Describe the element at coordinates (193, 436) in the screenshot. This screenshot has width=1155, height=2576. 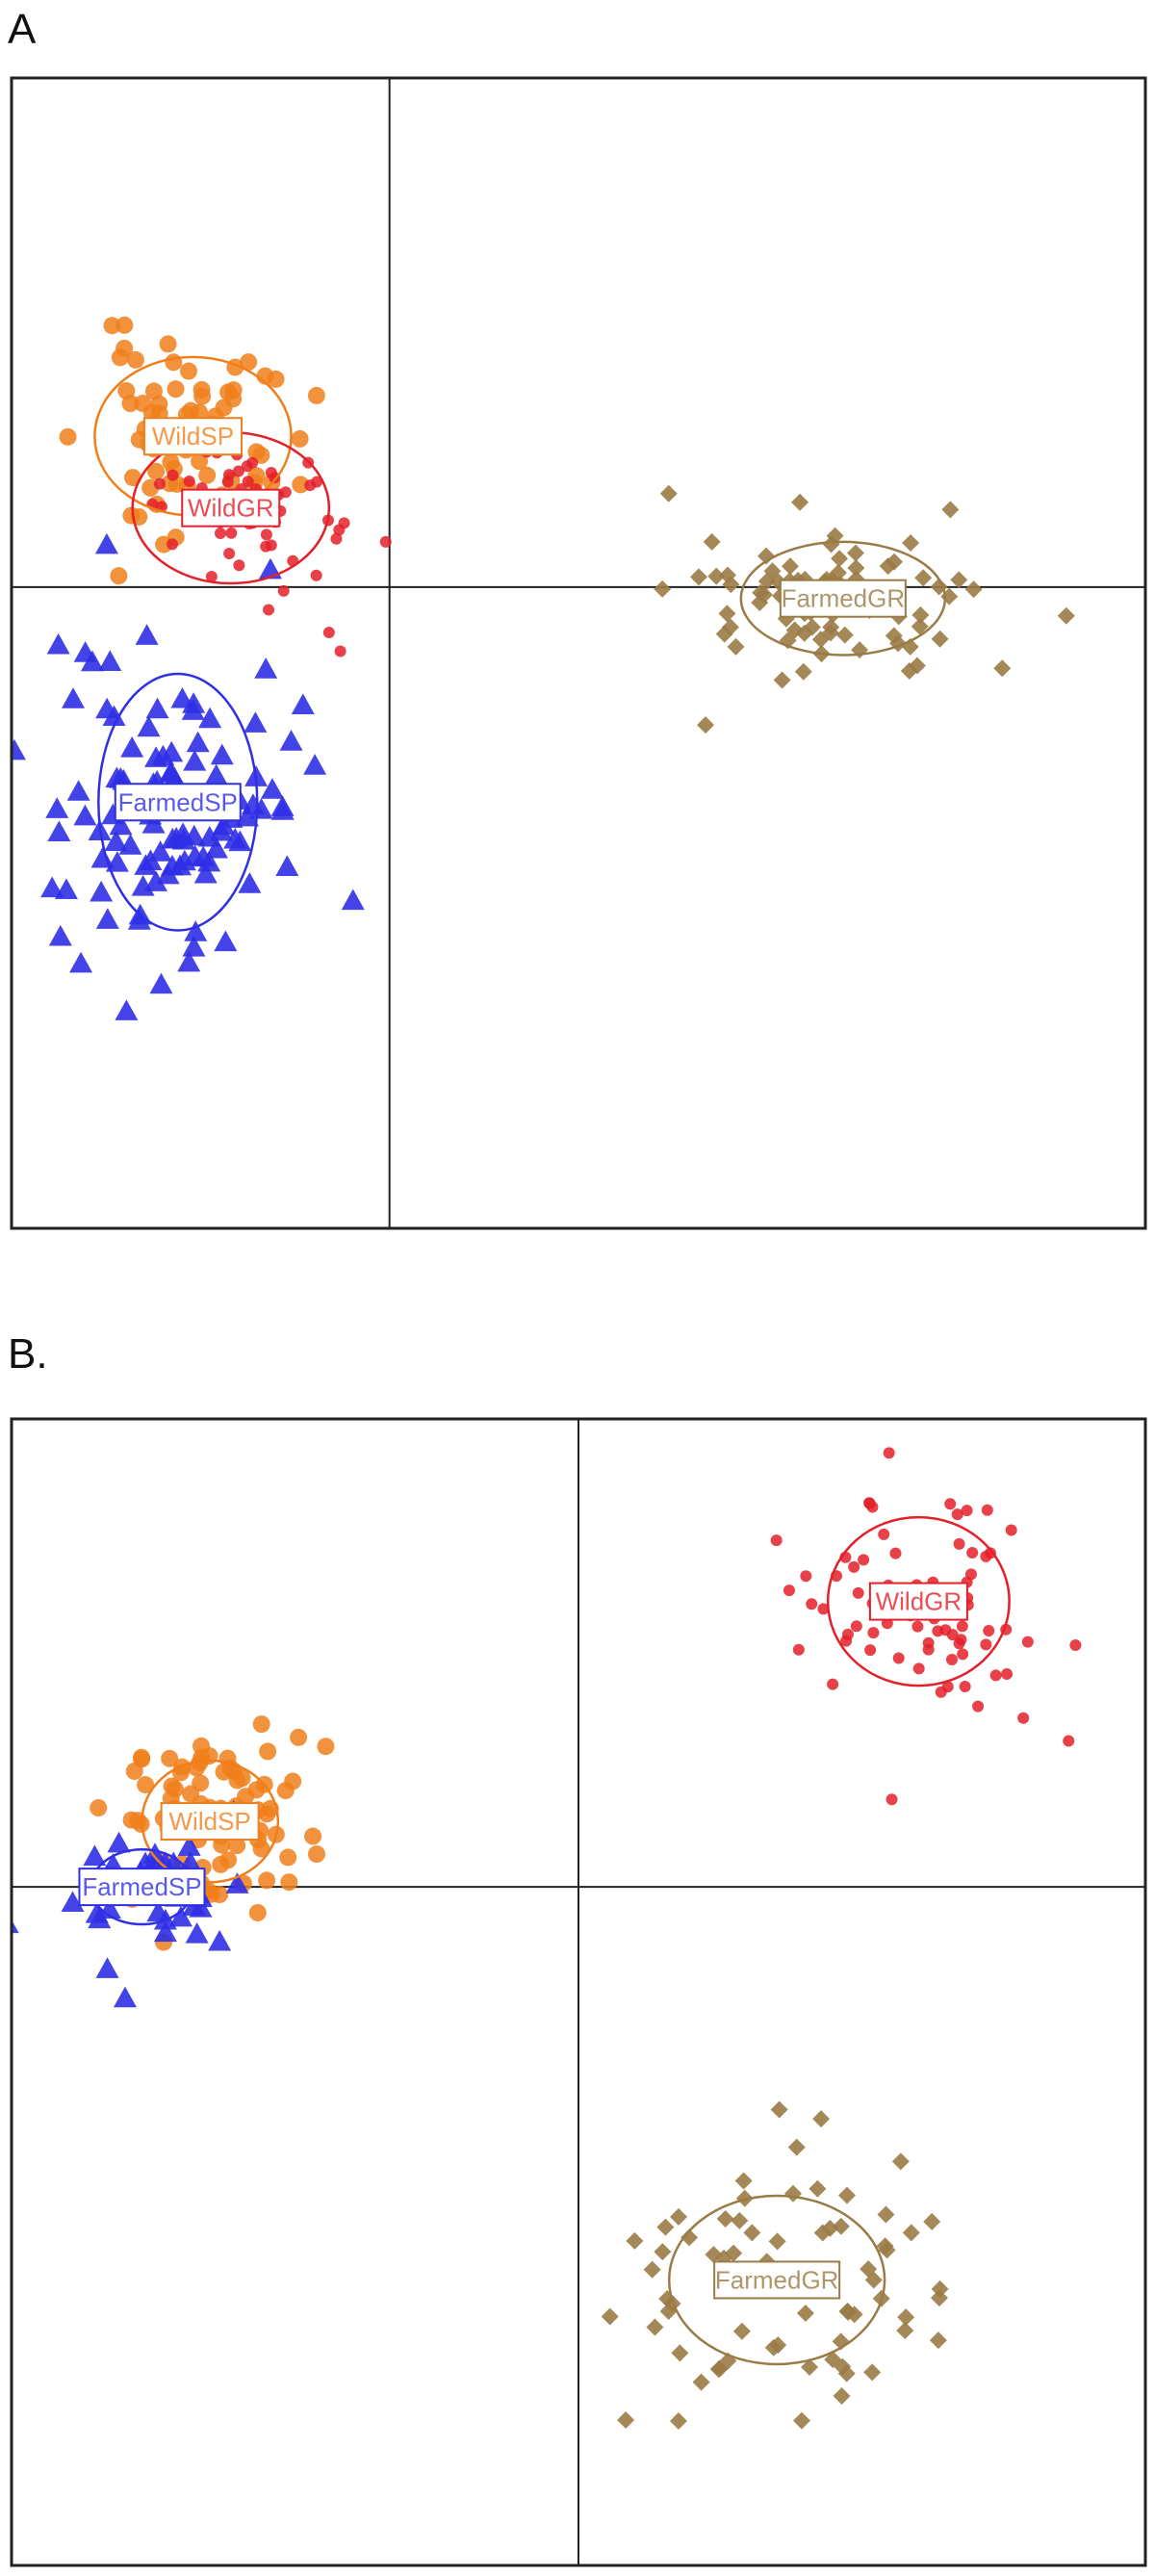
I see `panel-a-wildsp-label: WildSP` at that location.